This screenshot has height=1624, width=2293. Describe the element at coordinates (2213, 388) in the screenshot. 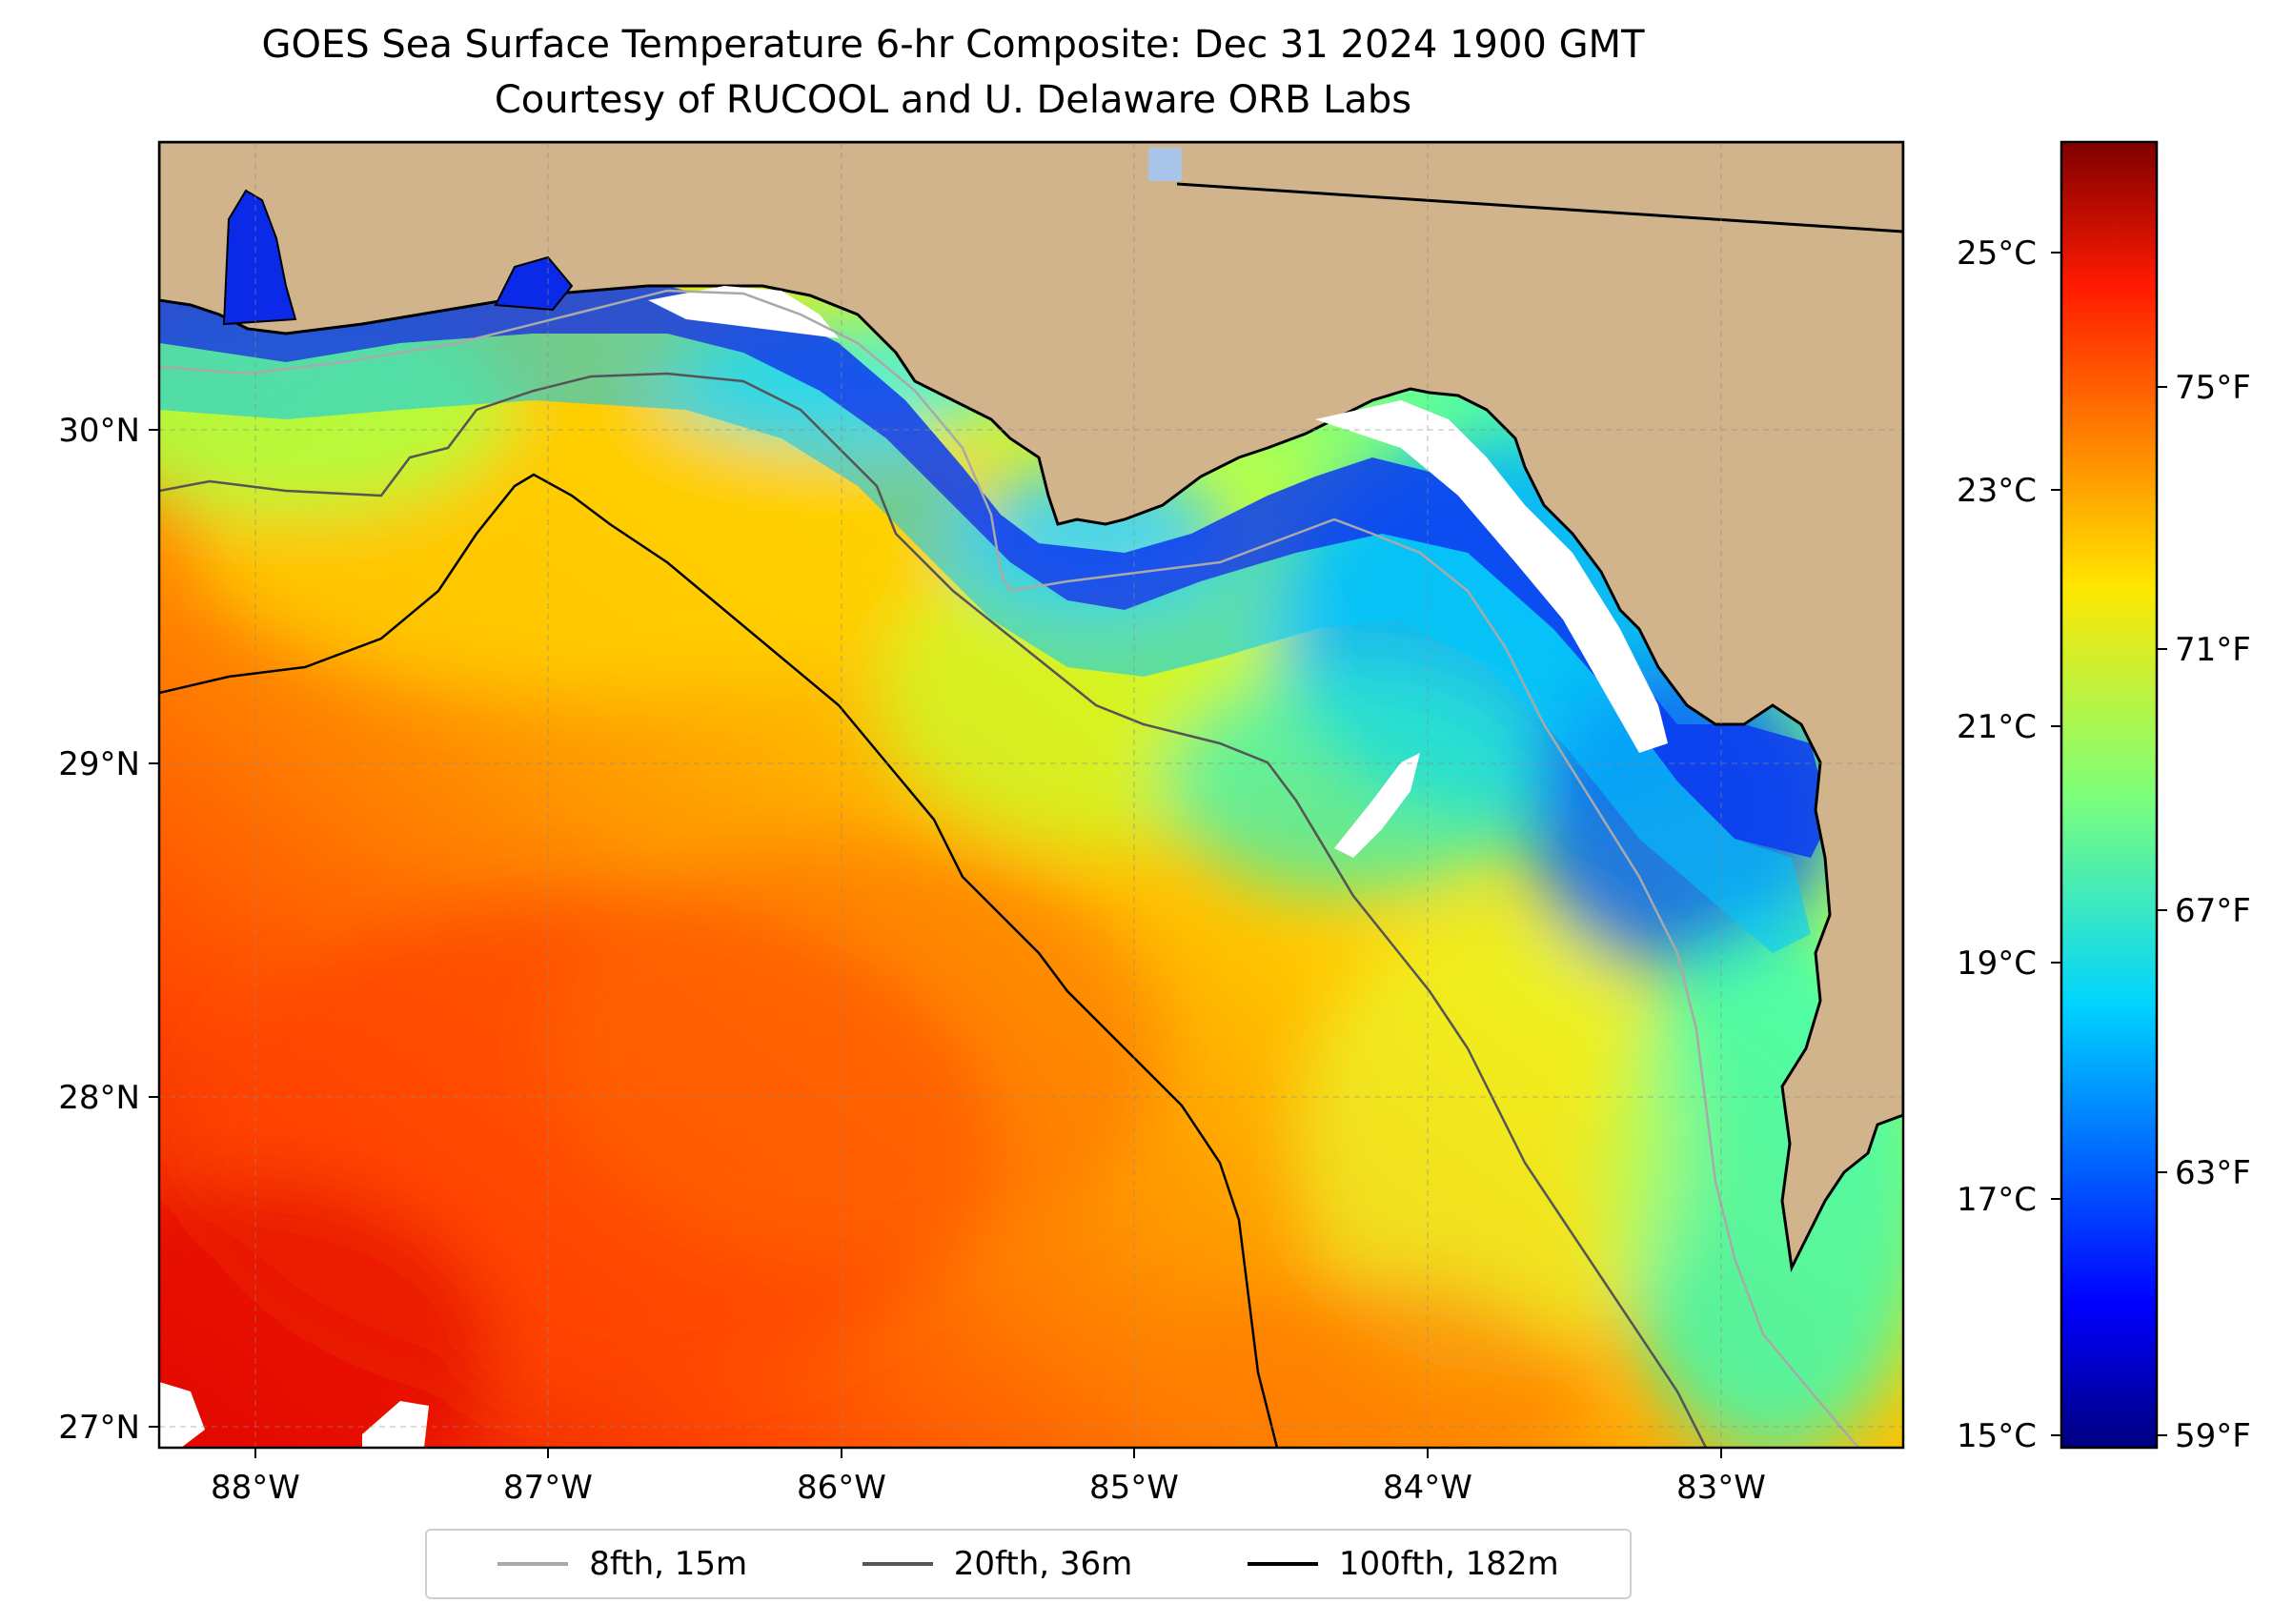

I see `fahrenheit-tick-label: 75°F` at that location.